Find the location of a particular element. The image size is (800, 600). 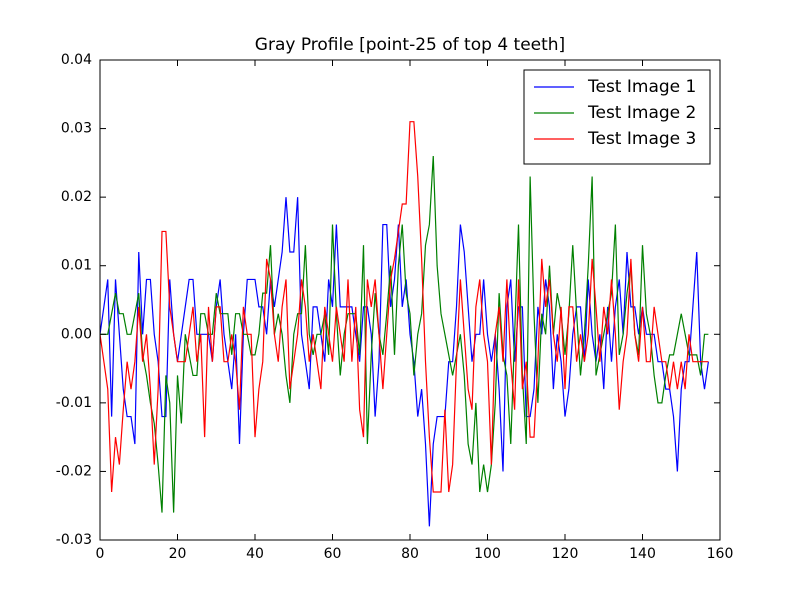

y-tick-label: -0.03 is located at coordinates (74, 540).